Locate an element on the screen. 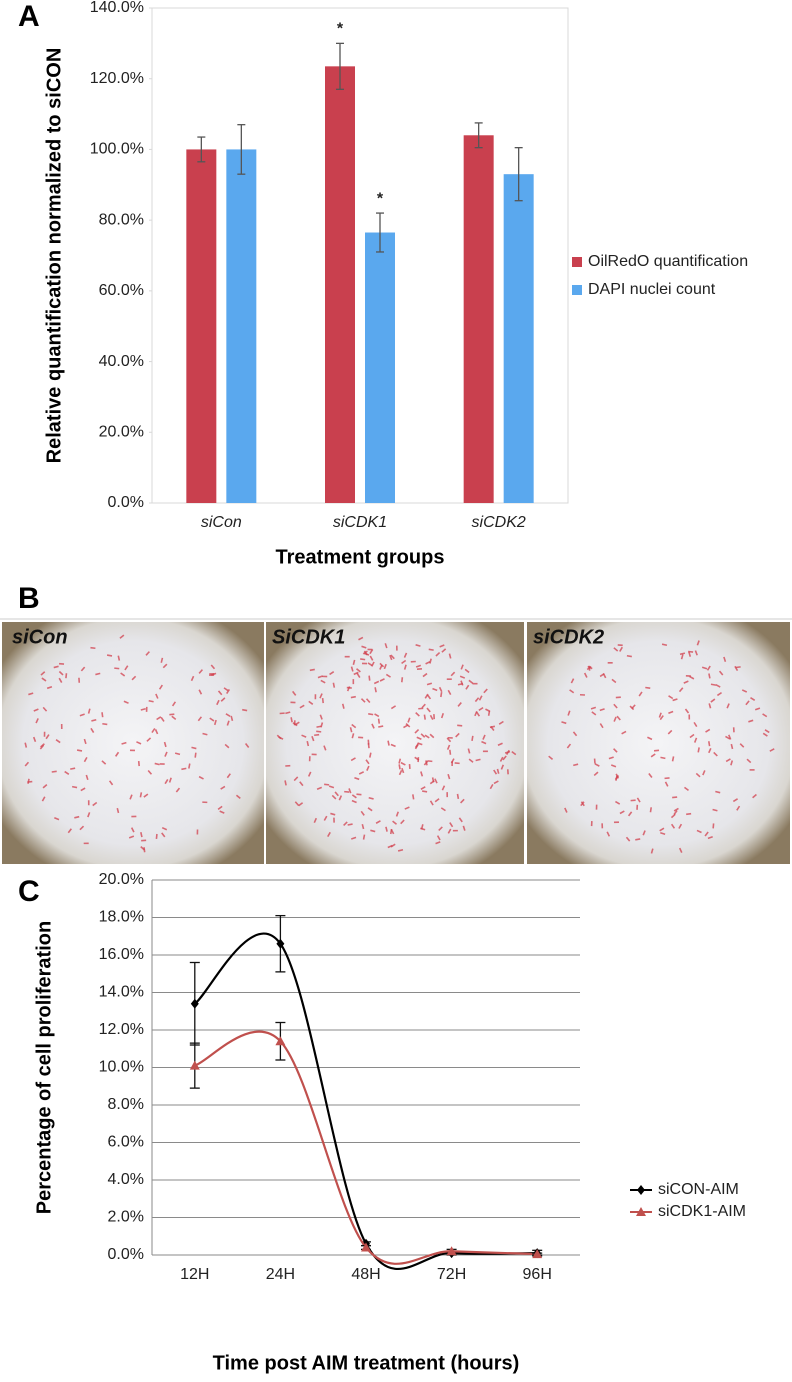  legend-label: siCON-AIM is located at coordinates (698, 1189).